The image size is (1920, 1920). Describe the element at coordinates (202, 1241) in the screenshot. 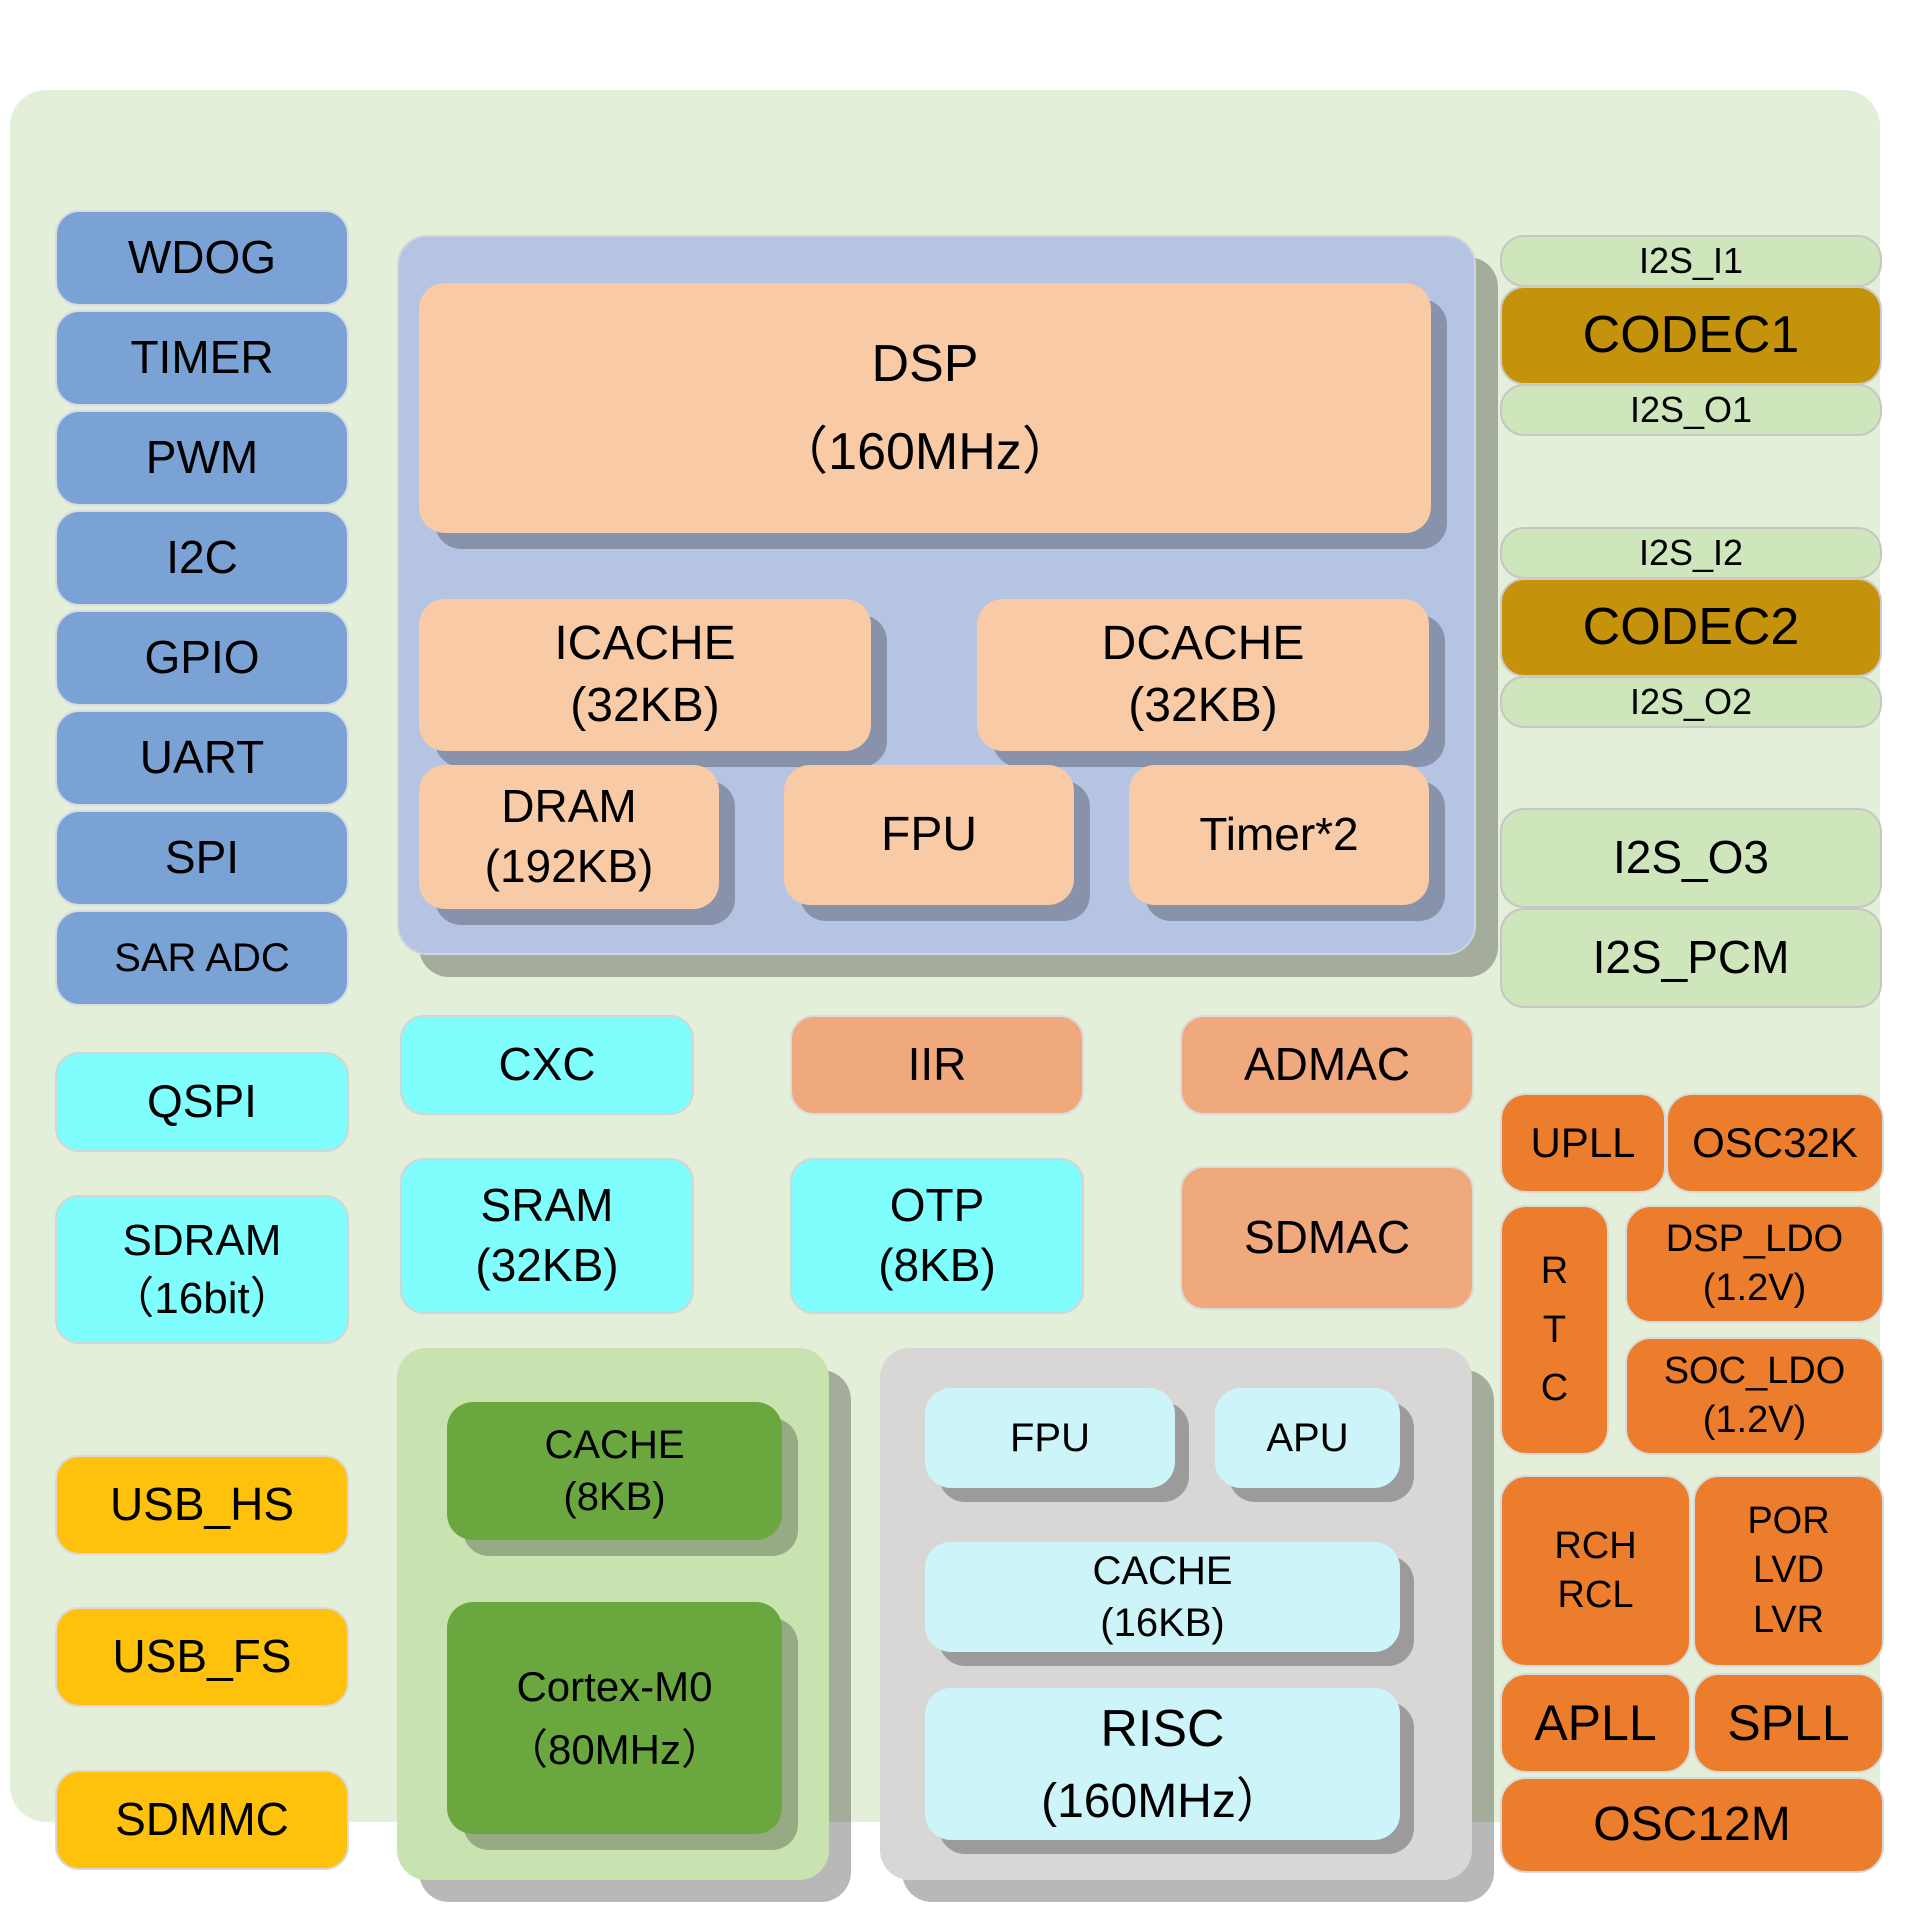

I see `block-sdram-line1: SDRAM` at that location.